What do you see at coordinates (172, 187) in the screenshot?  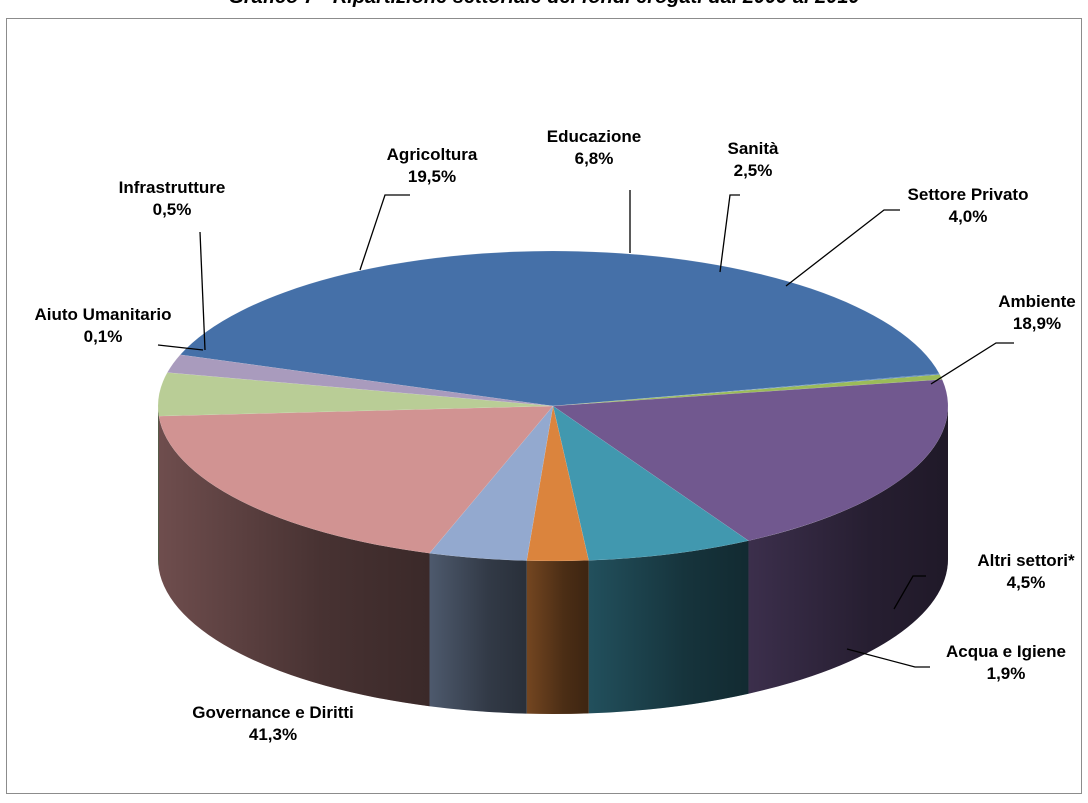 I see `slice-name: Infrastrutture` at bounding box center [172, 187].